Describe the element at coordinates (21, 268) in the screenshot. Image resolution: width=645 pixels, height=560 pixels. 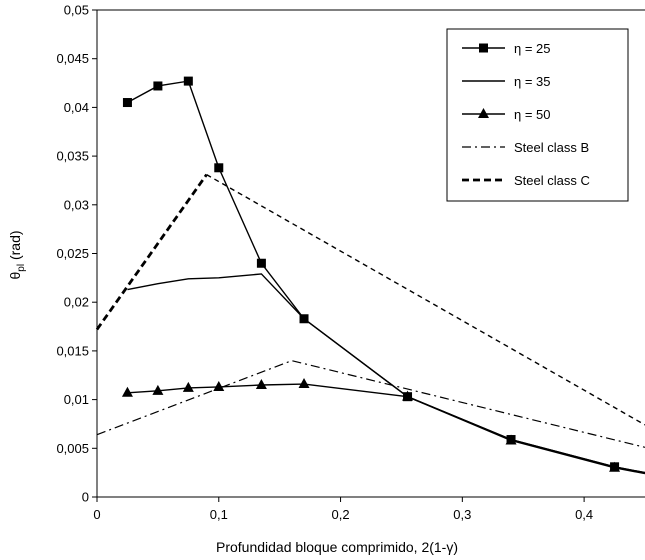
I see `y-axis-title-subscript: pl` at that location.